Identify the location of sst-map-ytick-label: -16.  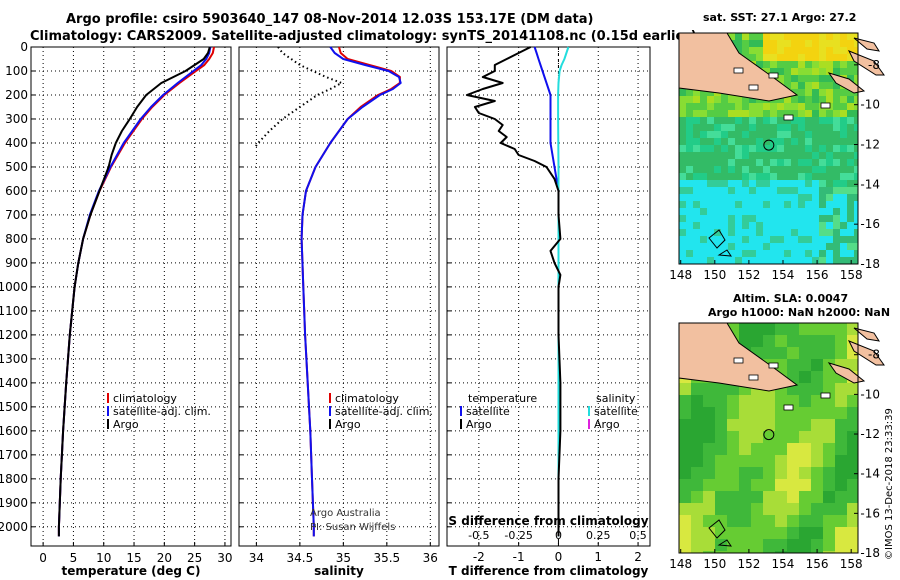
(870, 224).